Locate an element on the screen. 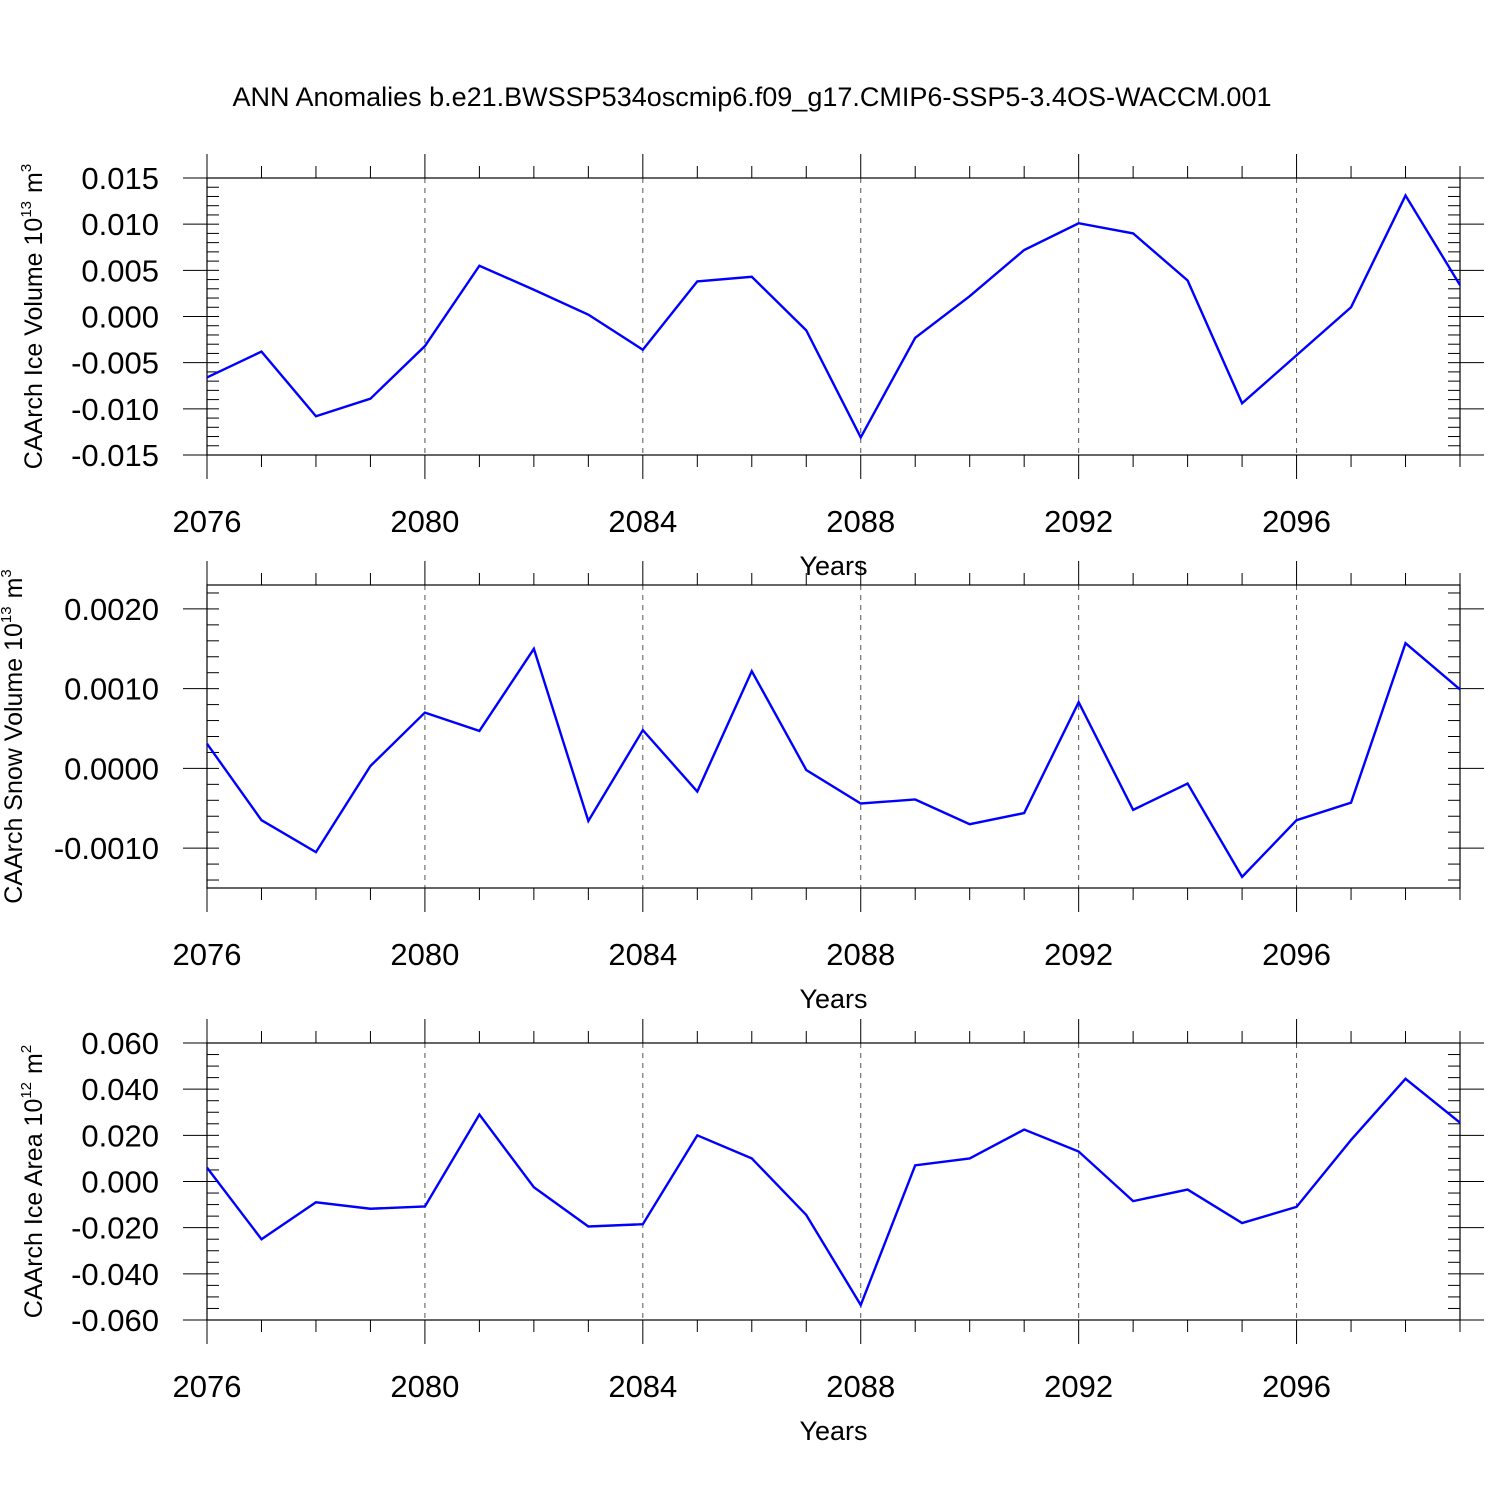 Image resolution: width=1500 pixels, height=1500 pixels. y-tick-label: -0.015 is located at coordinates (115, 455).